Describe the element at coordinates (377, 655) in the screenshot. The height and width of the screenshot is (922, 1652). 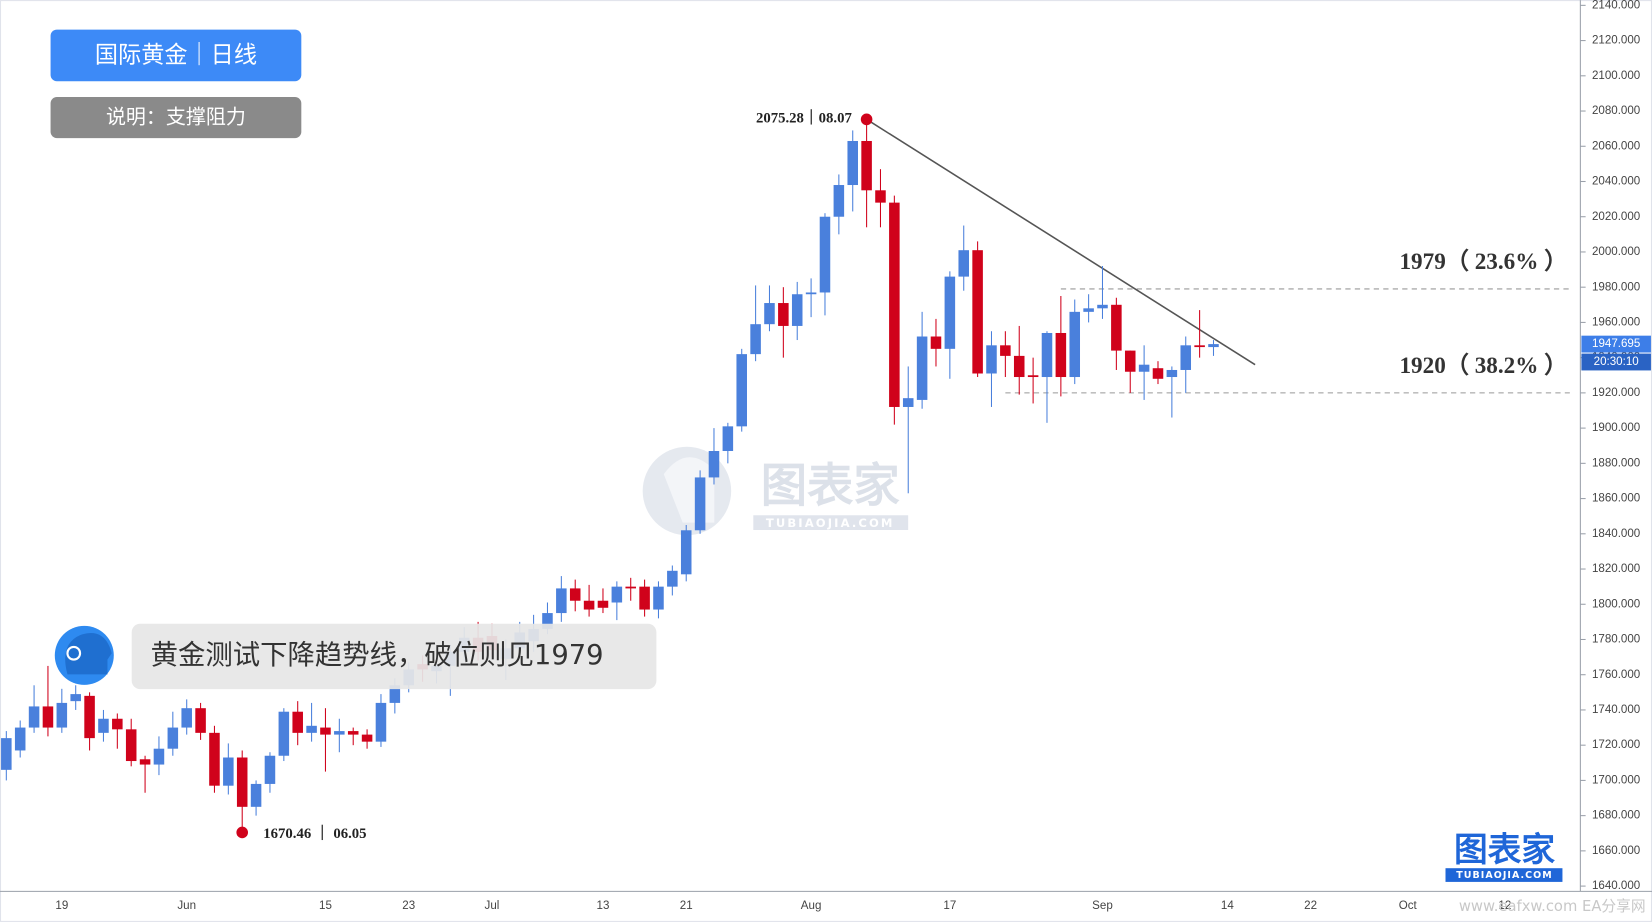
I see `annotation-text: 黄金测试下降趋势线，破位则见1979` at that location.